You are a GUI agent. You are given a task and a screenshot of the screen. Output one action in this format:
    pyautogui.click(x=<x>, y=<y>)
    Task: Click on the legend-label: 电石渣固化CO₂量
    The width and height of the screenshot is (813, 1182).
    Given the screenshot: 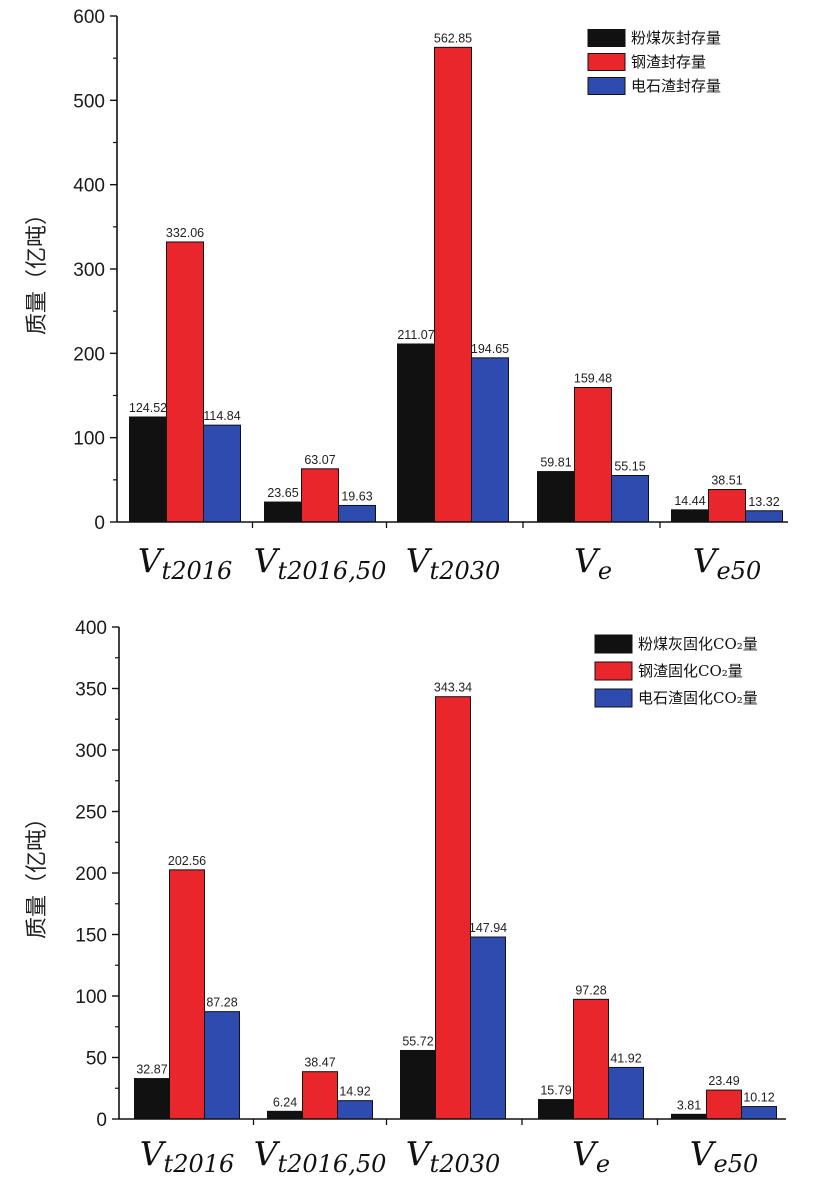 What is the action you would take?
    pyautogui.click(x=698, y=698)
    